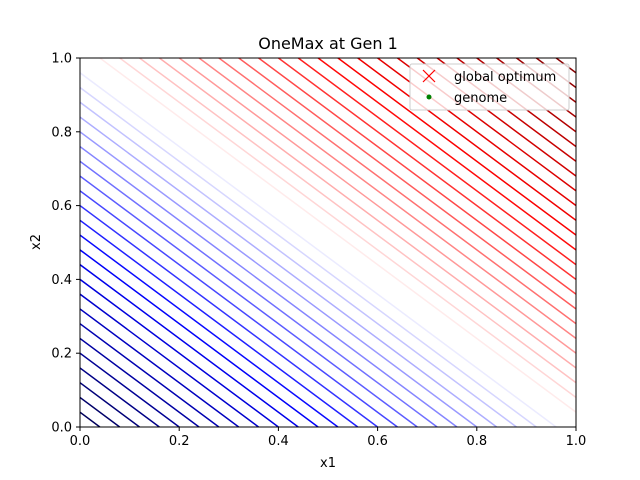  I want to click on legend-box, so click(489, 87).